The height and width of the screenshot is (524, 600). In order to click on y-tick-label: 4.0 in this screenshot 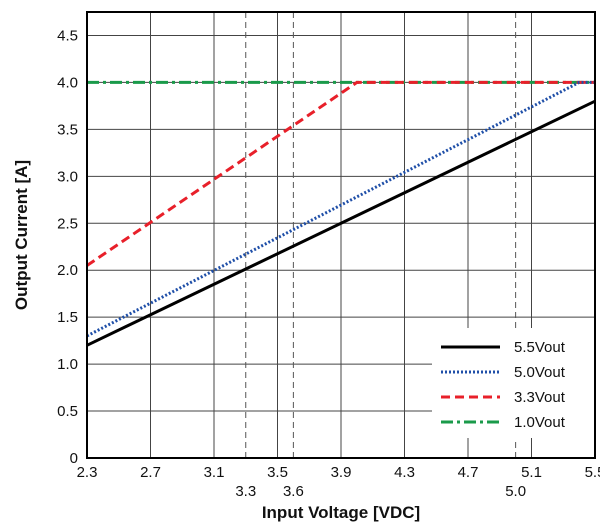, I will do `click(67, 82)`.